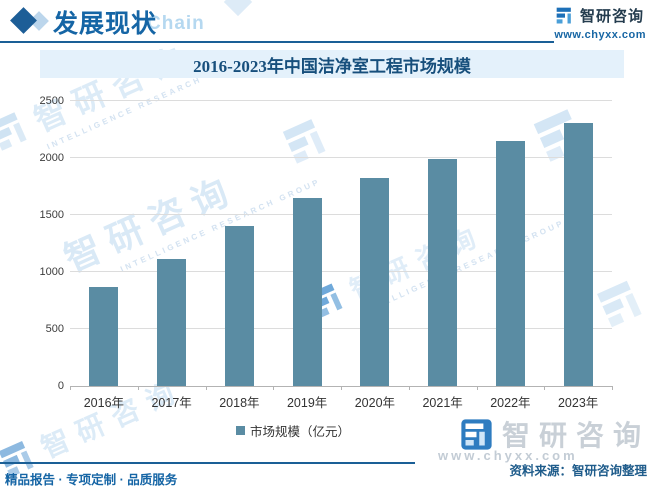 The height and width of the screenshot is (487, 650). I want to click on footer-brand-name: 智研咨询, so click(576, 435).